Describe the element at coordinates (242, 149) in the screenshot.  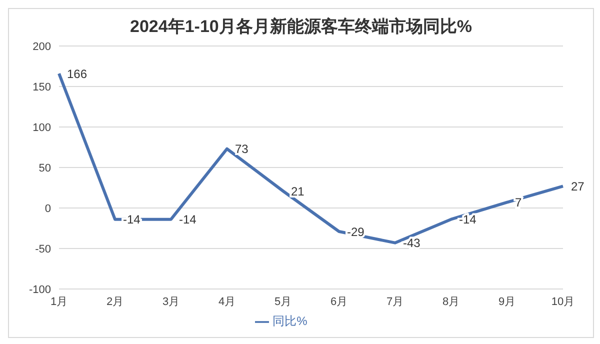
I see `data-label: 73` at that location.